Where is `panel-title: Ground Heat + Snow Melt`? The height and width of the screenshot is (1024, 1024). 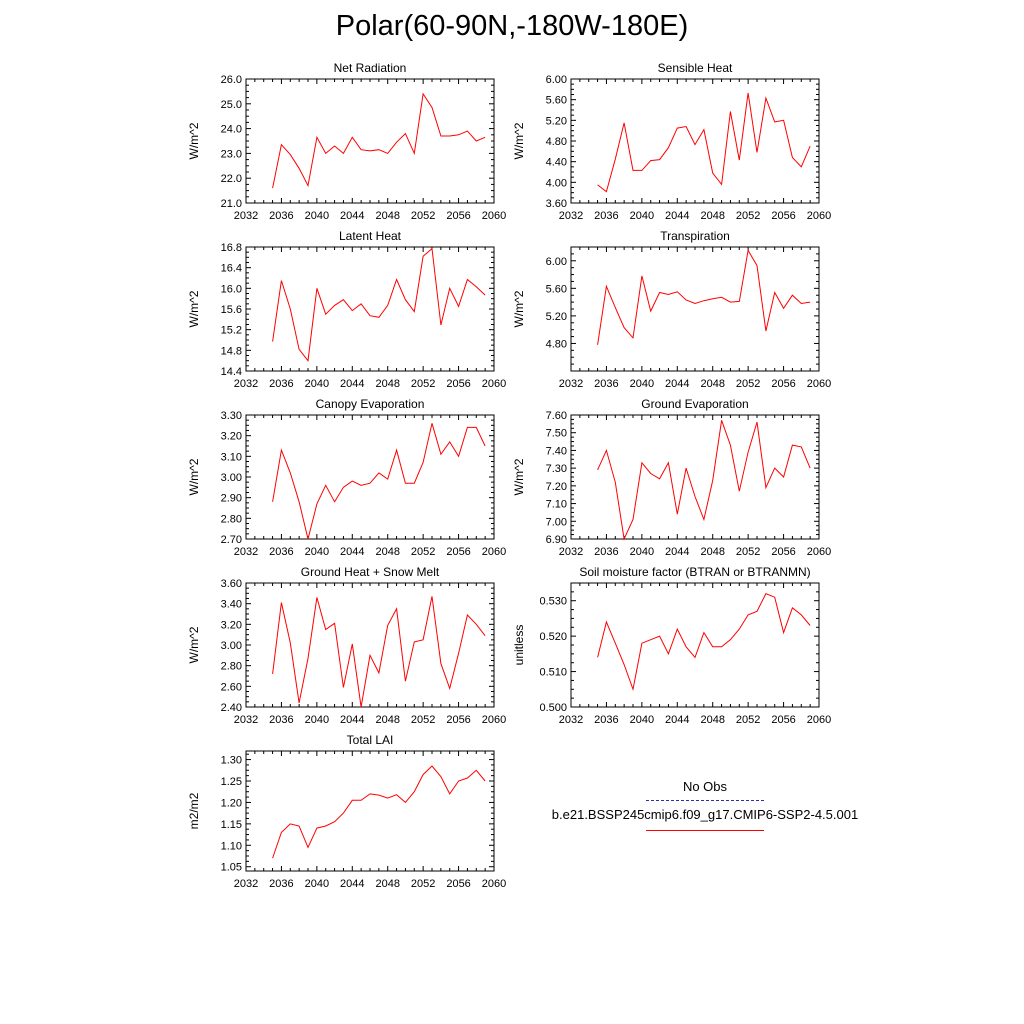
panel-title: Ground Heat + Snow Melt is located at coordinates (370, 572).